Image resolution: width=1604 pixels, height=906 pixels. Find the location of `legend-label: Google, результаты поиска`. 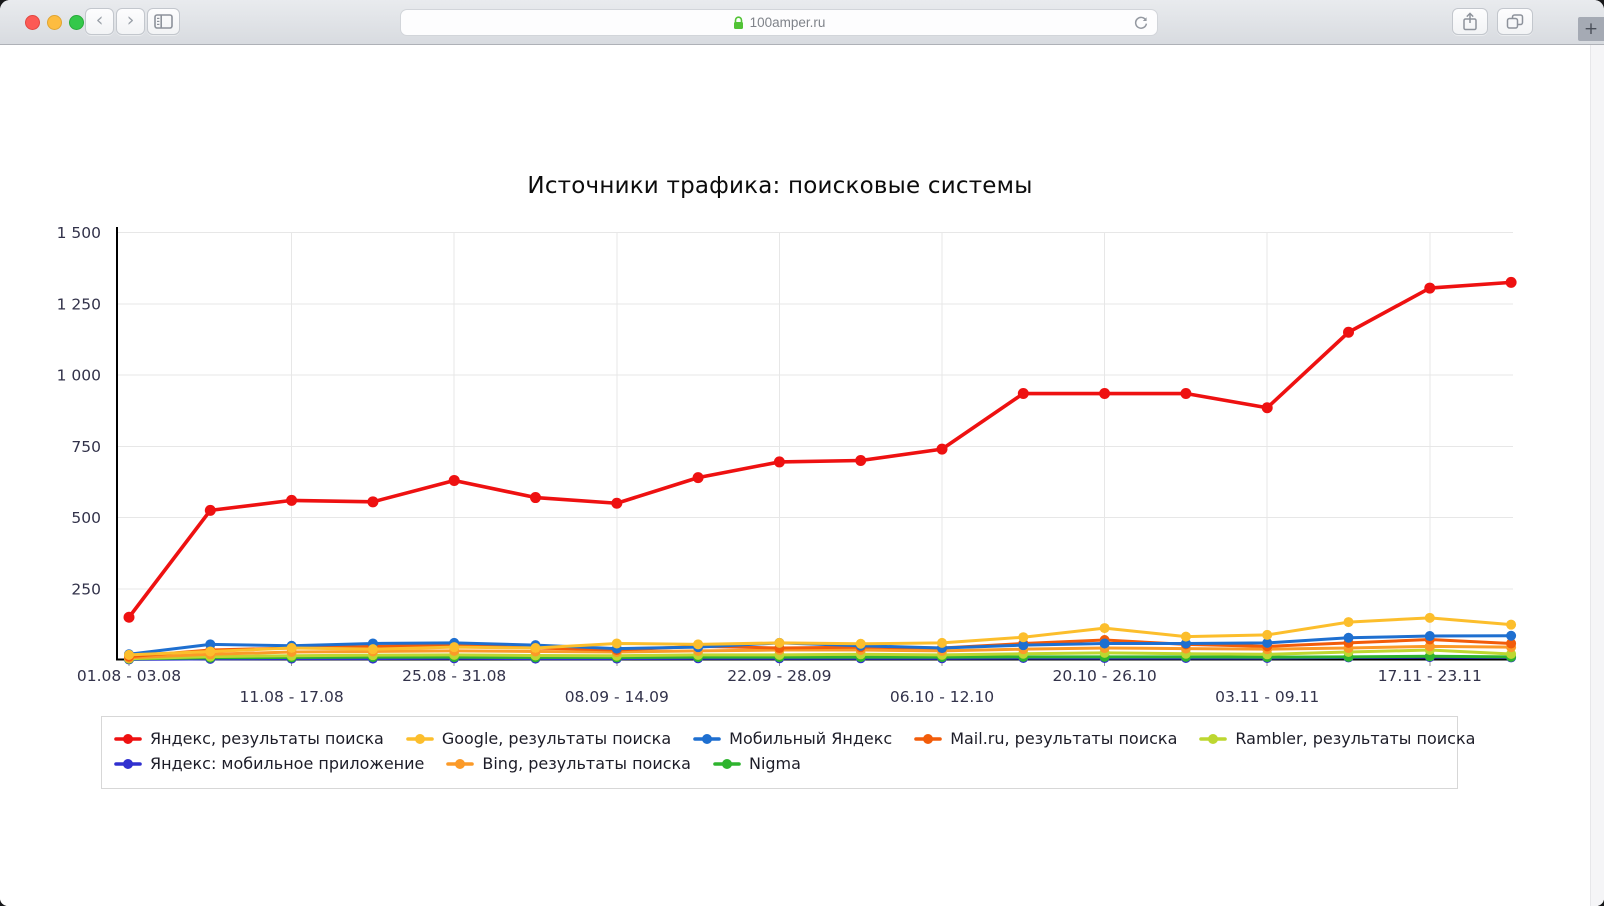

legend-label: Google, результаты поиска is located at coordinates (556, 738).